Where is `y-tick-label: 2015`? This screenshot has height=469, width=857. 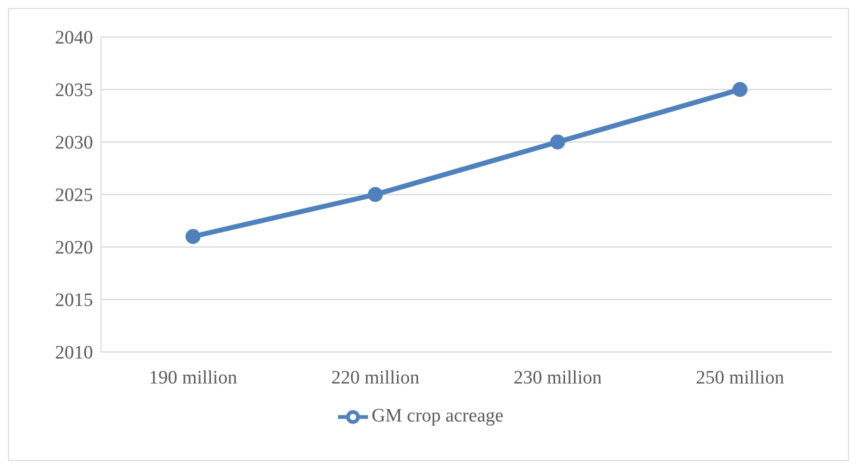
y-tick-label: 2015 is located at coordinates (74, 301).